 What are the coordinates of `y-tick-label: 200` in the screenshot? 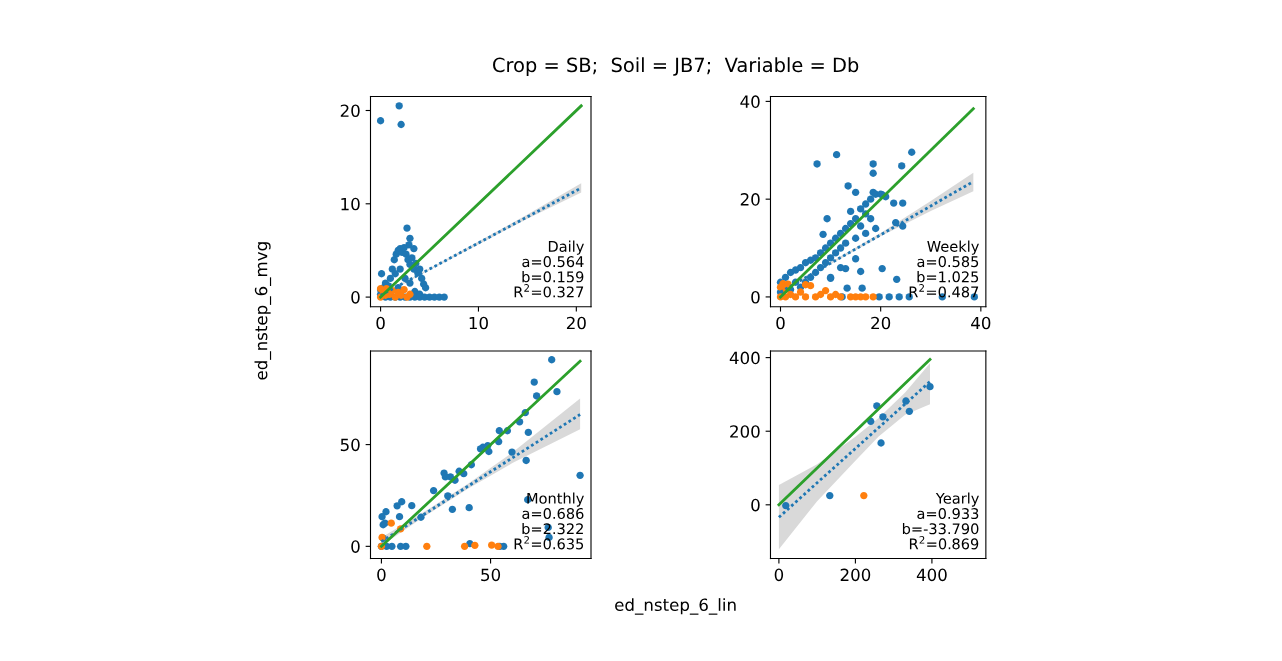 It's located at (745, 431).